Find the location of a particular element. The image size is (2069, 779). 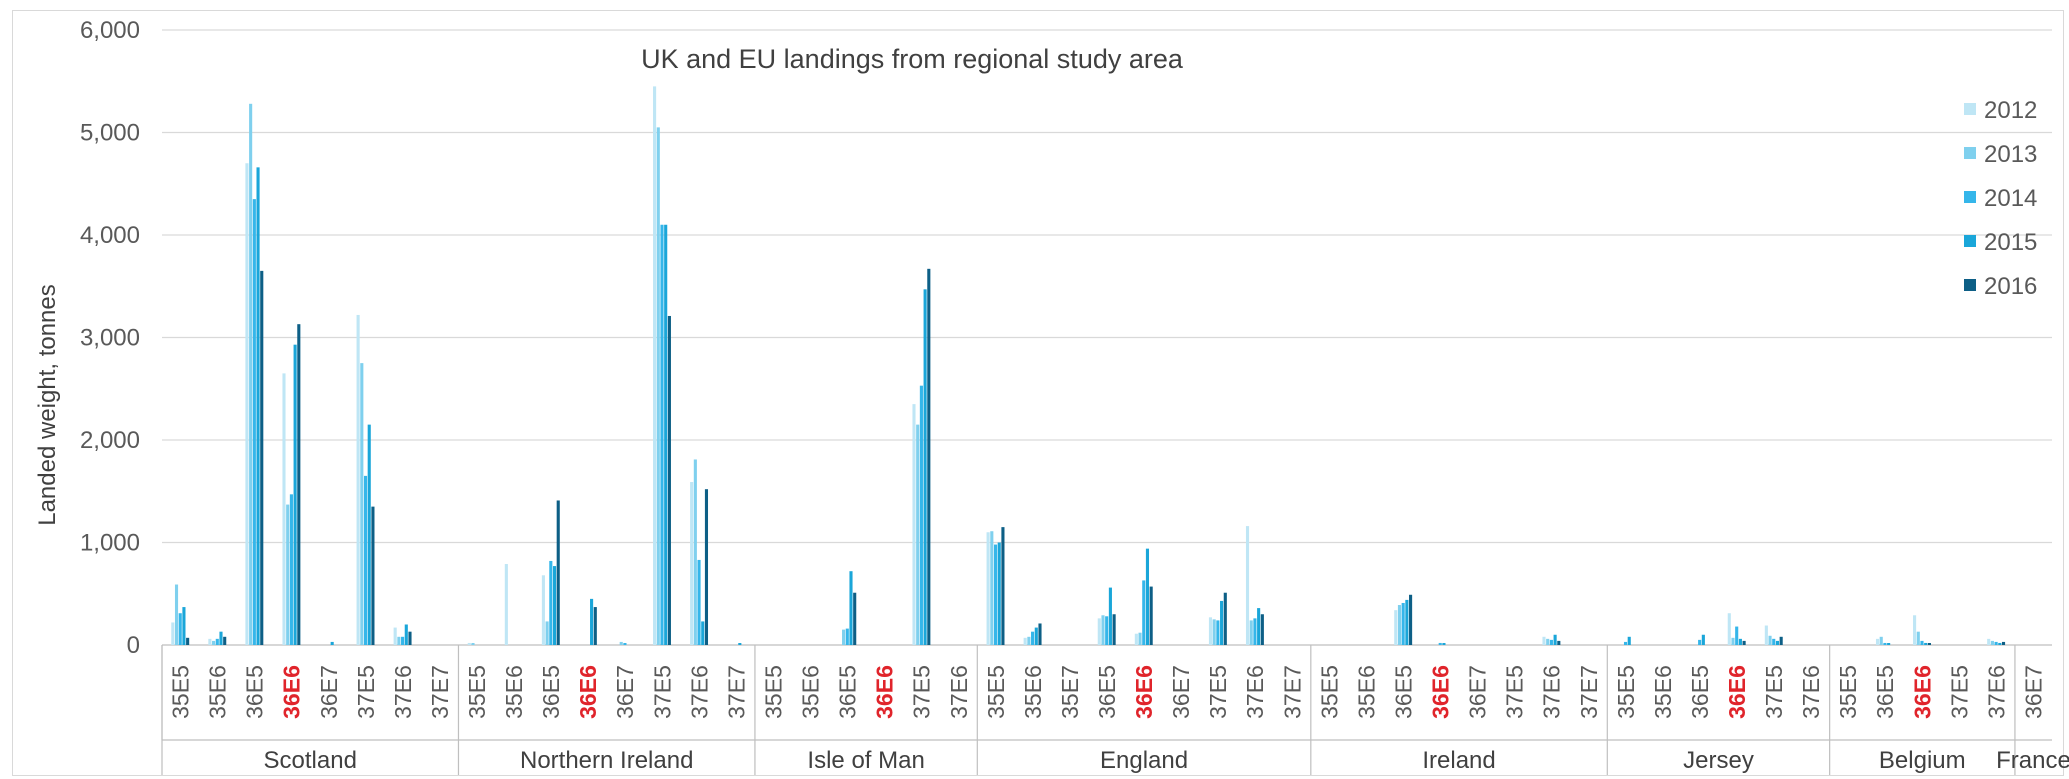

y-tick-label: 2,000 is located at coordinates (110, 440).